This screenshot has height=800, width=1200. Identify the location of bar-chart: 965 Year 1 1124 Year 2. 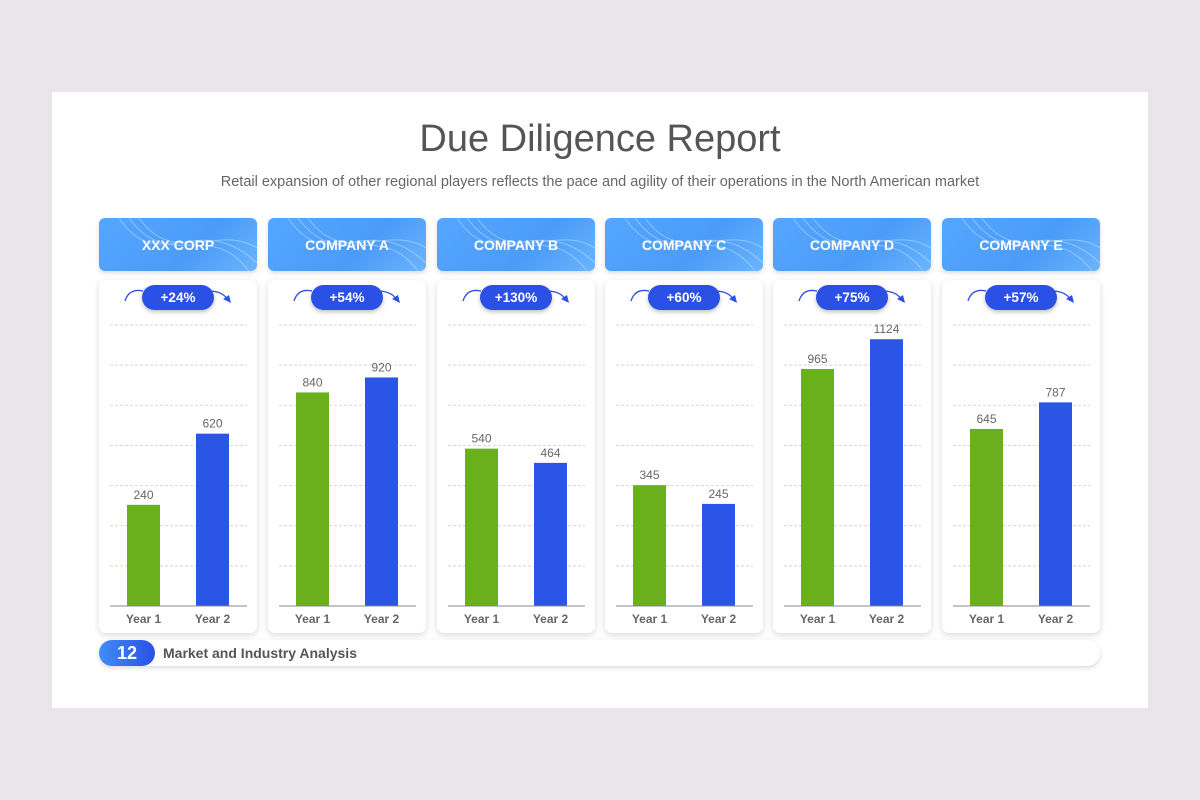
(852, 474).